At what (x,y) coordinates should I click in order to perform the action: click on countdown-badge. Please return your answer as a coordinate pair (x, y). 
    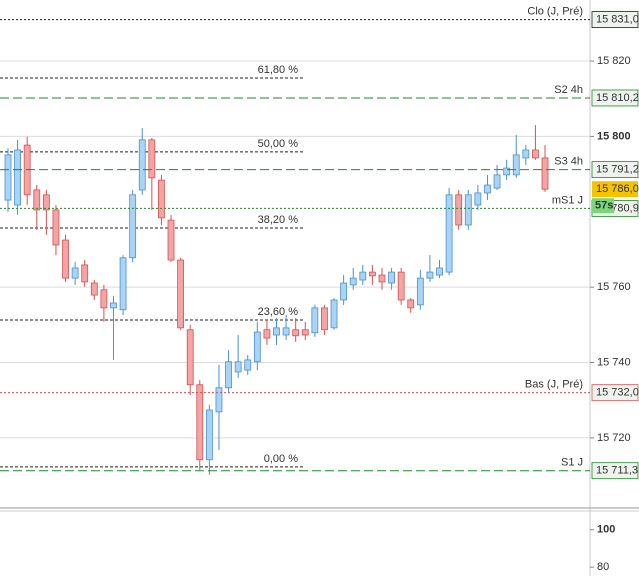
    Looking at the image, I should click on (603, 206).